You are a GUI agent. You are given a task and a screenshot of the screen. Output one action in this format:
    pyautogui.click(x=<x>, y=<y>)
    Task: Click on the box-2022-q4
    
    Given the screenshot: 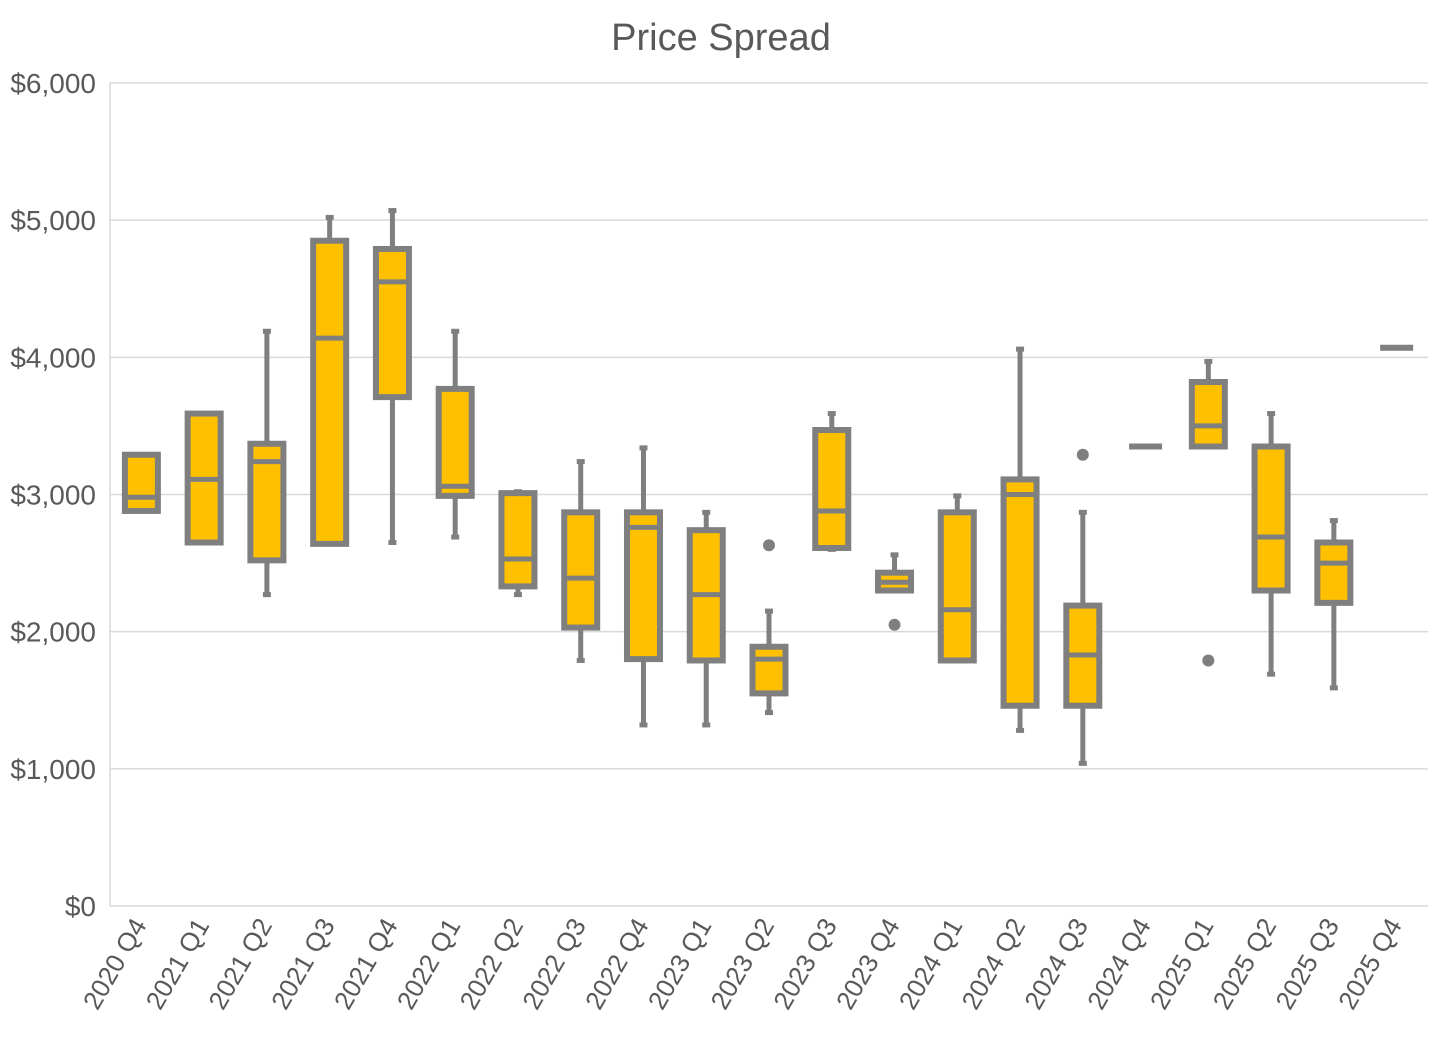 What is the action you would take?
    pyautogui.click(x=643, y=586)
    